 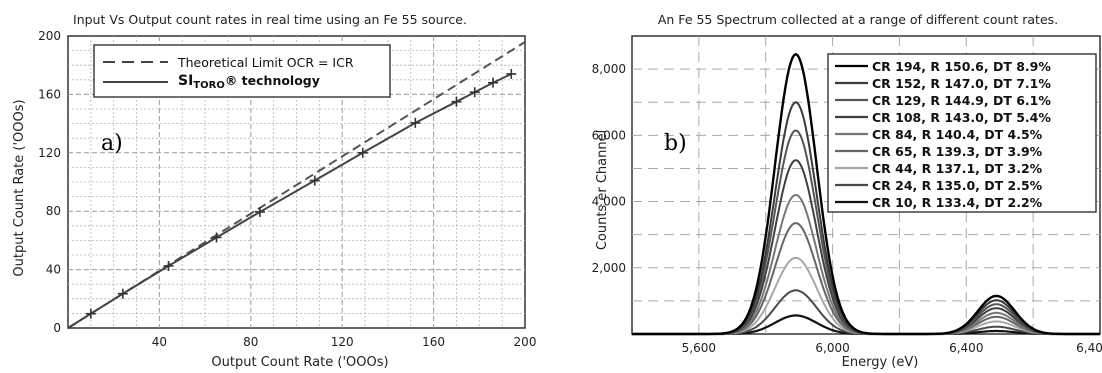 I want to click on chart-b-legend-box, so click(x=962, y=133).